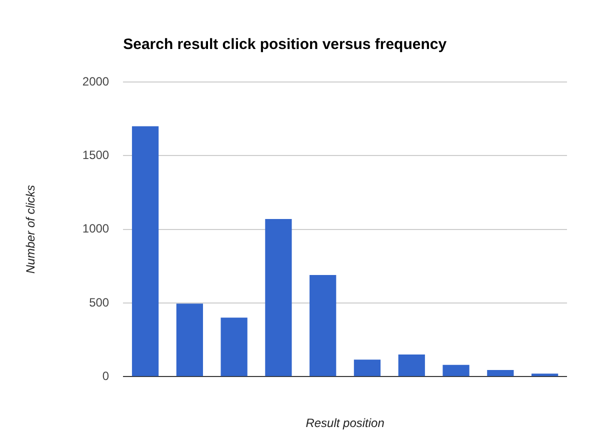 Image resolution: width=607 pixels, height=445 pixels. I want to click on y-tick-label: 1000, so click(96, 229).